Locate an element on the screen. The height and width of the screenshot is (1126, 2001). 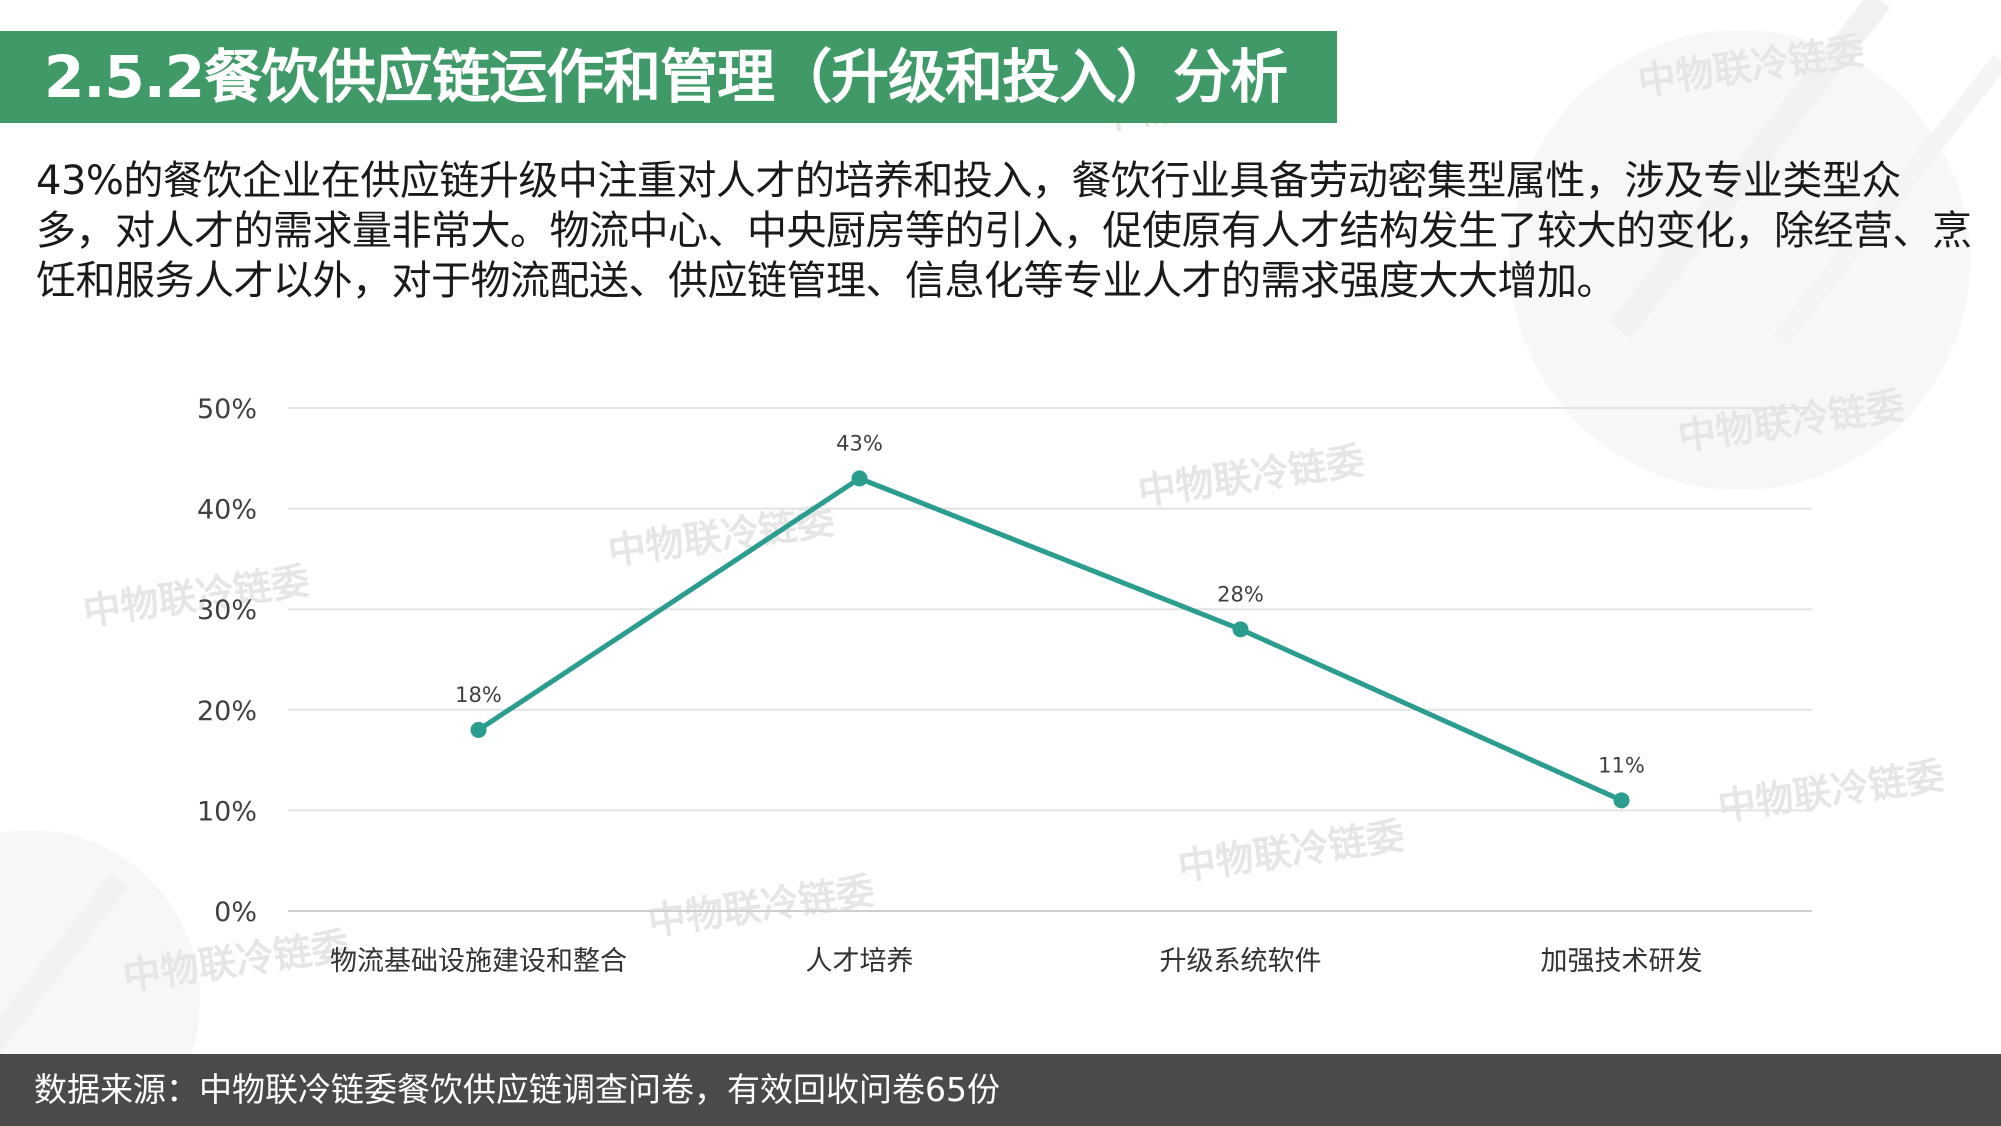
decor-circle-top-right is located at coordinates (1740, 260).